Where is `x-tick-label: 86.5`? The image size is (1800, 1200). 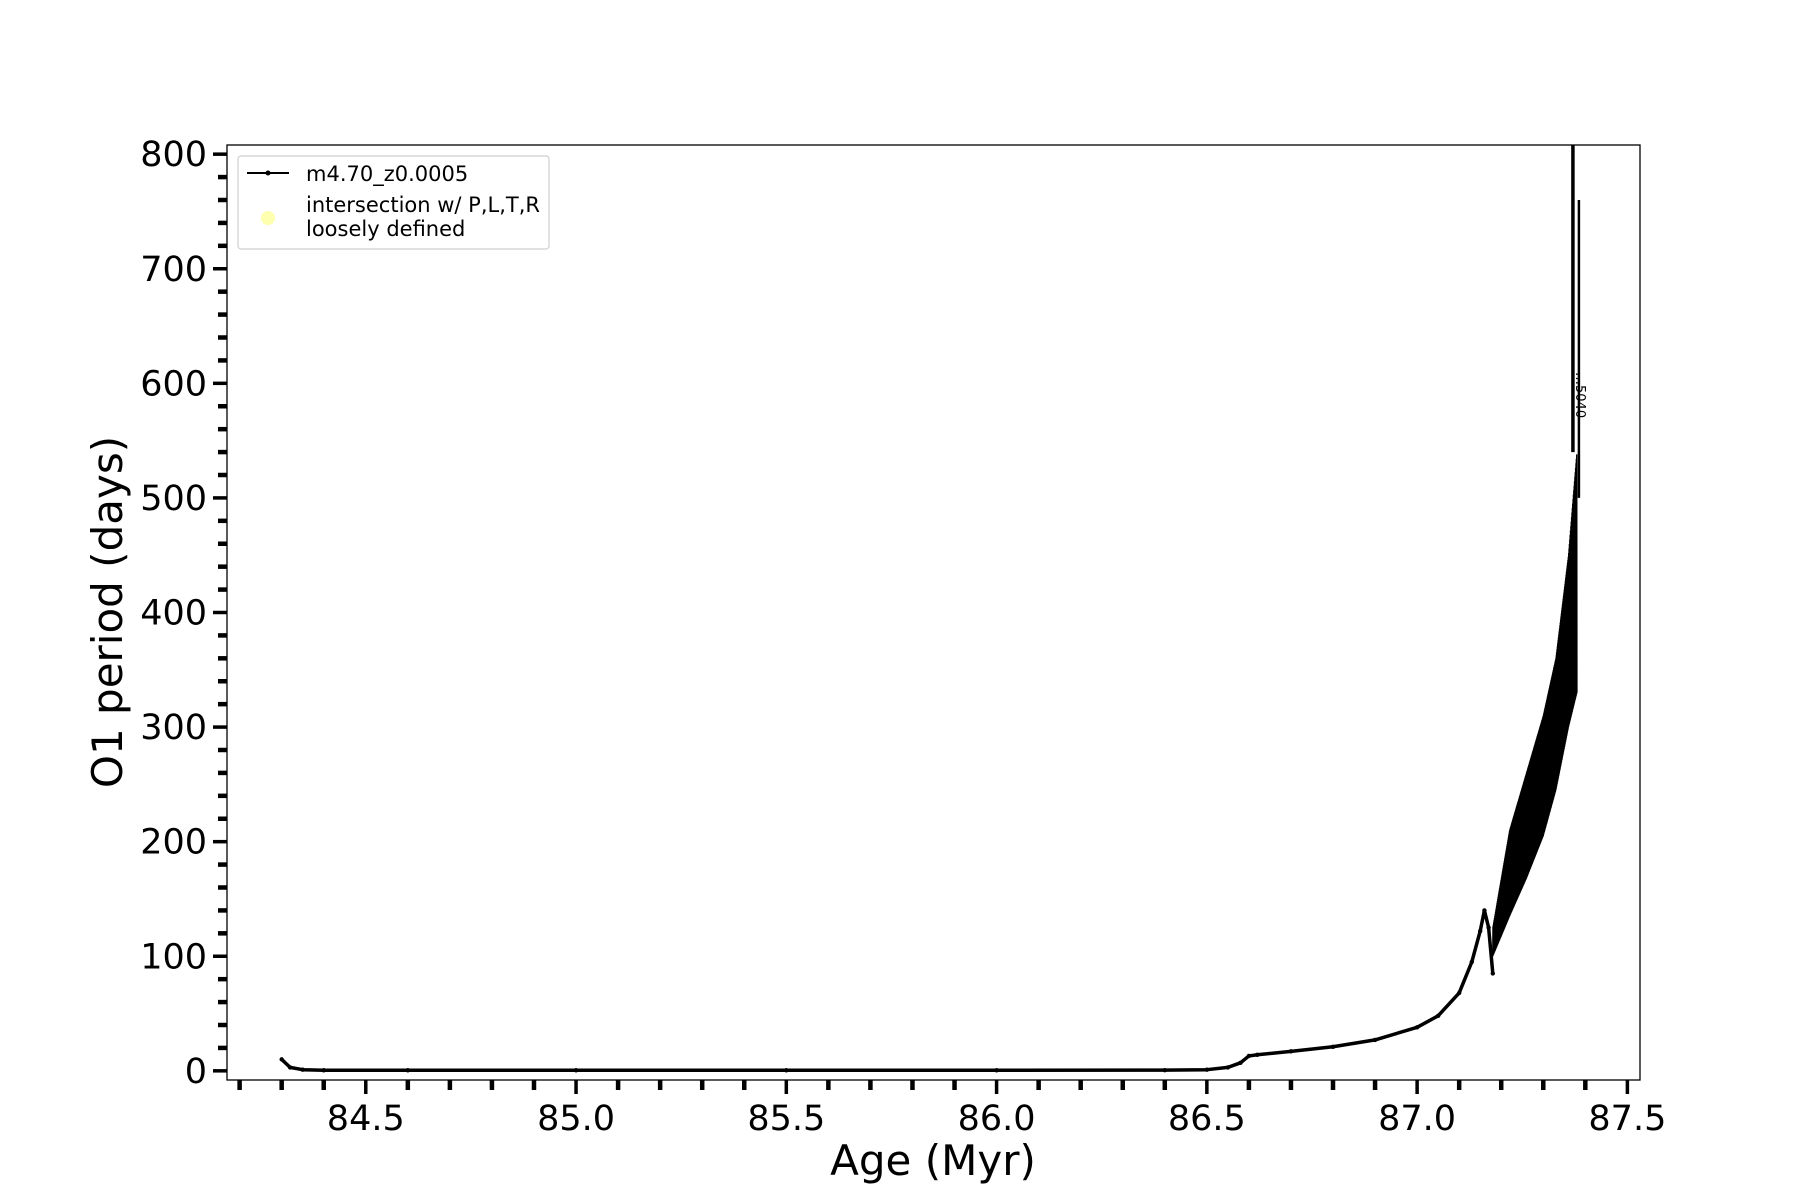 x-tick-label: 86.5 is located at coordinates (1207, 1119).